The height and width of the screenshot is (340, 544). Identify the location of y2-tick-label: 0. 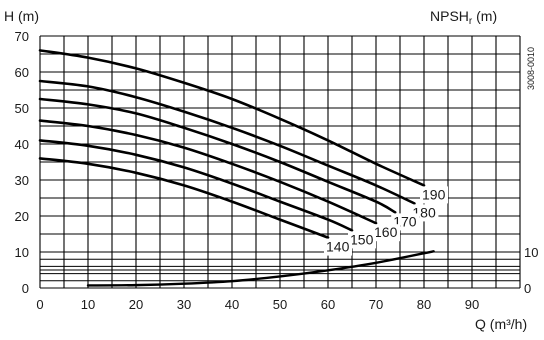
(527, 288).